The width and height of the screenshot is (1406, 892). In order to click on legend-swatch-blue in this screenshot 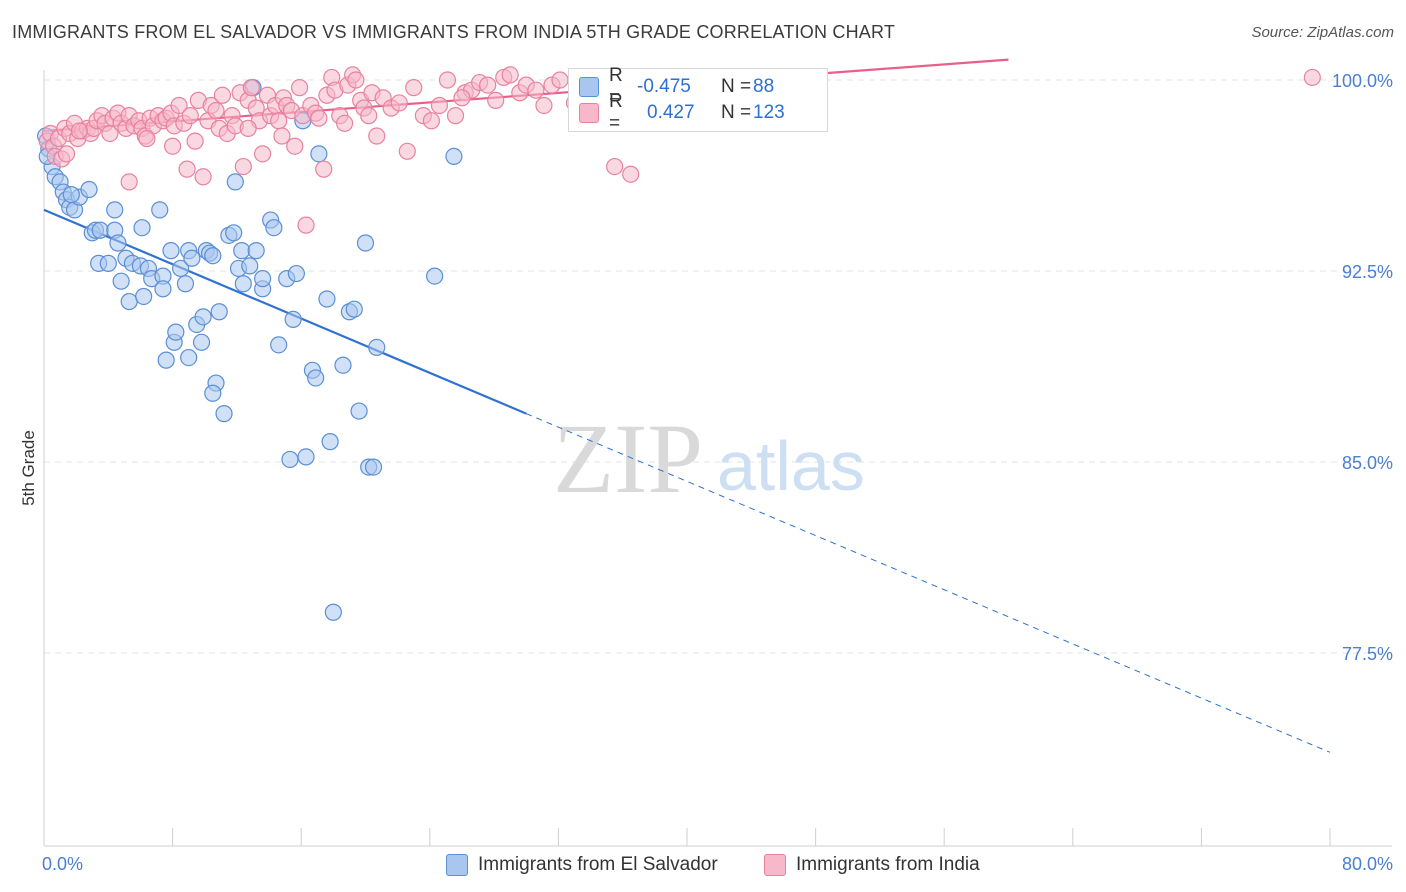, I will do `click(589, 87)`.